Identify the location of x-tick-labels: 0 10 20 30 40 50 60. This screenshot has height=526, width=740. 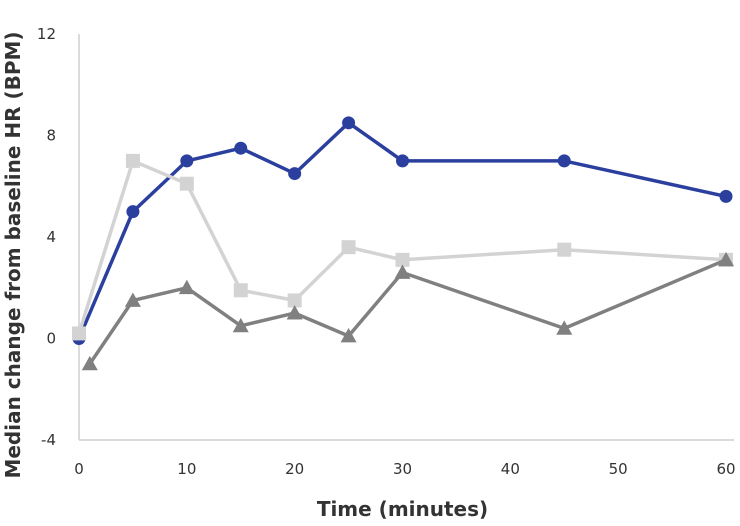
(404, 469).